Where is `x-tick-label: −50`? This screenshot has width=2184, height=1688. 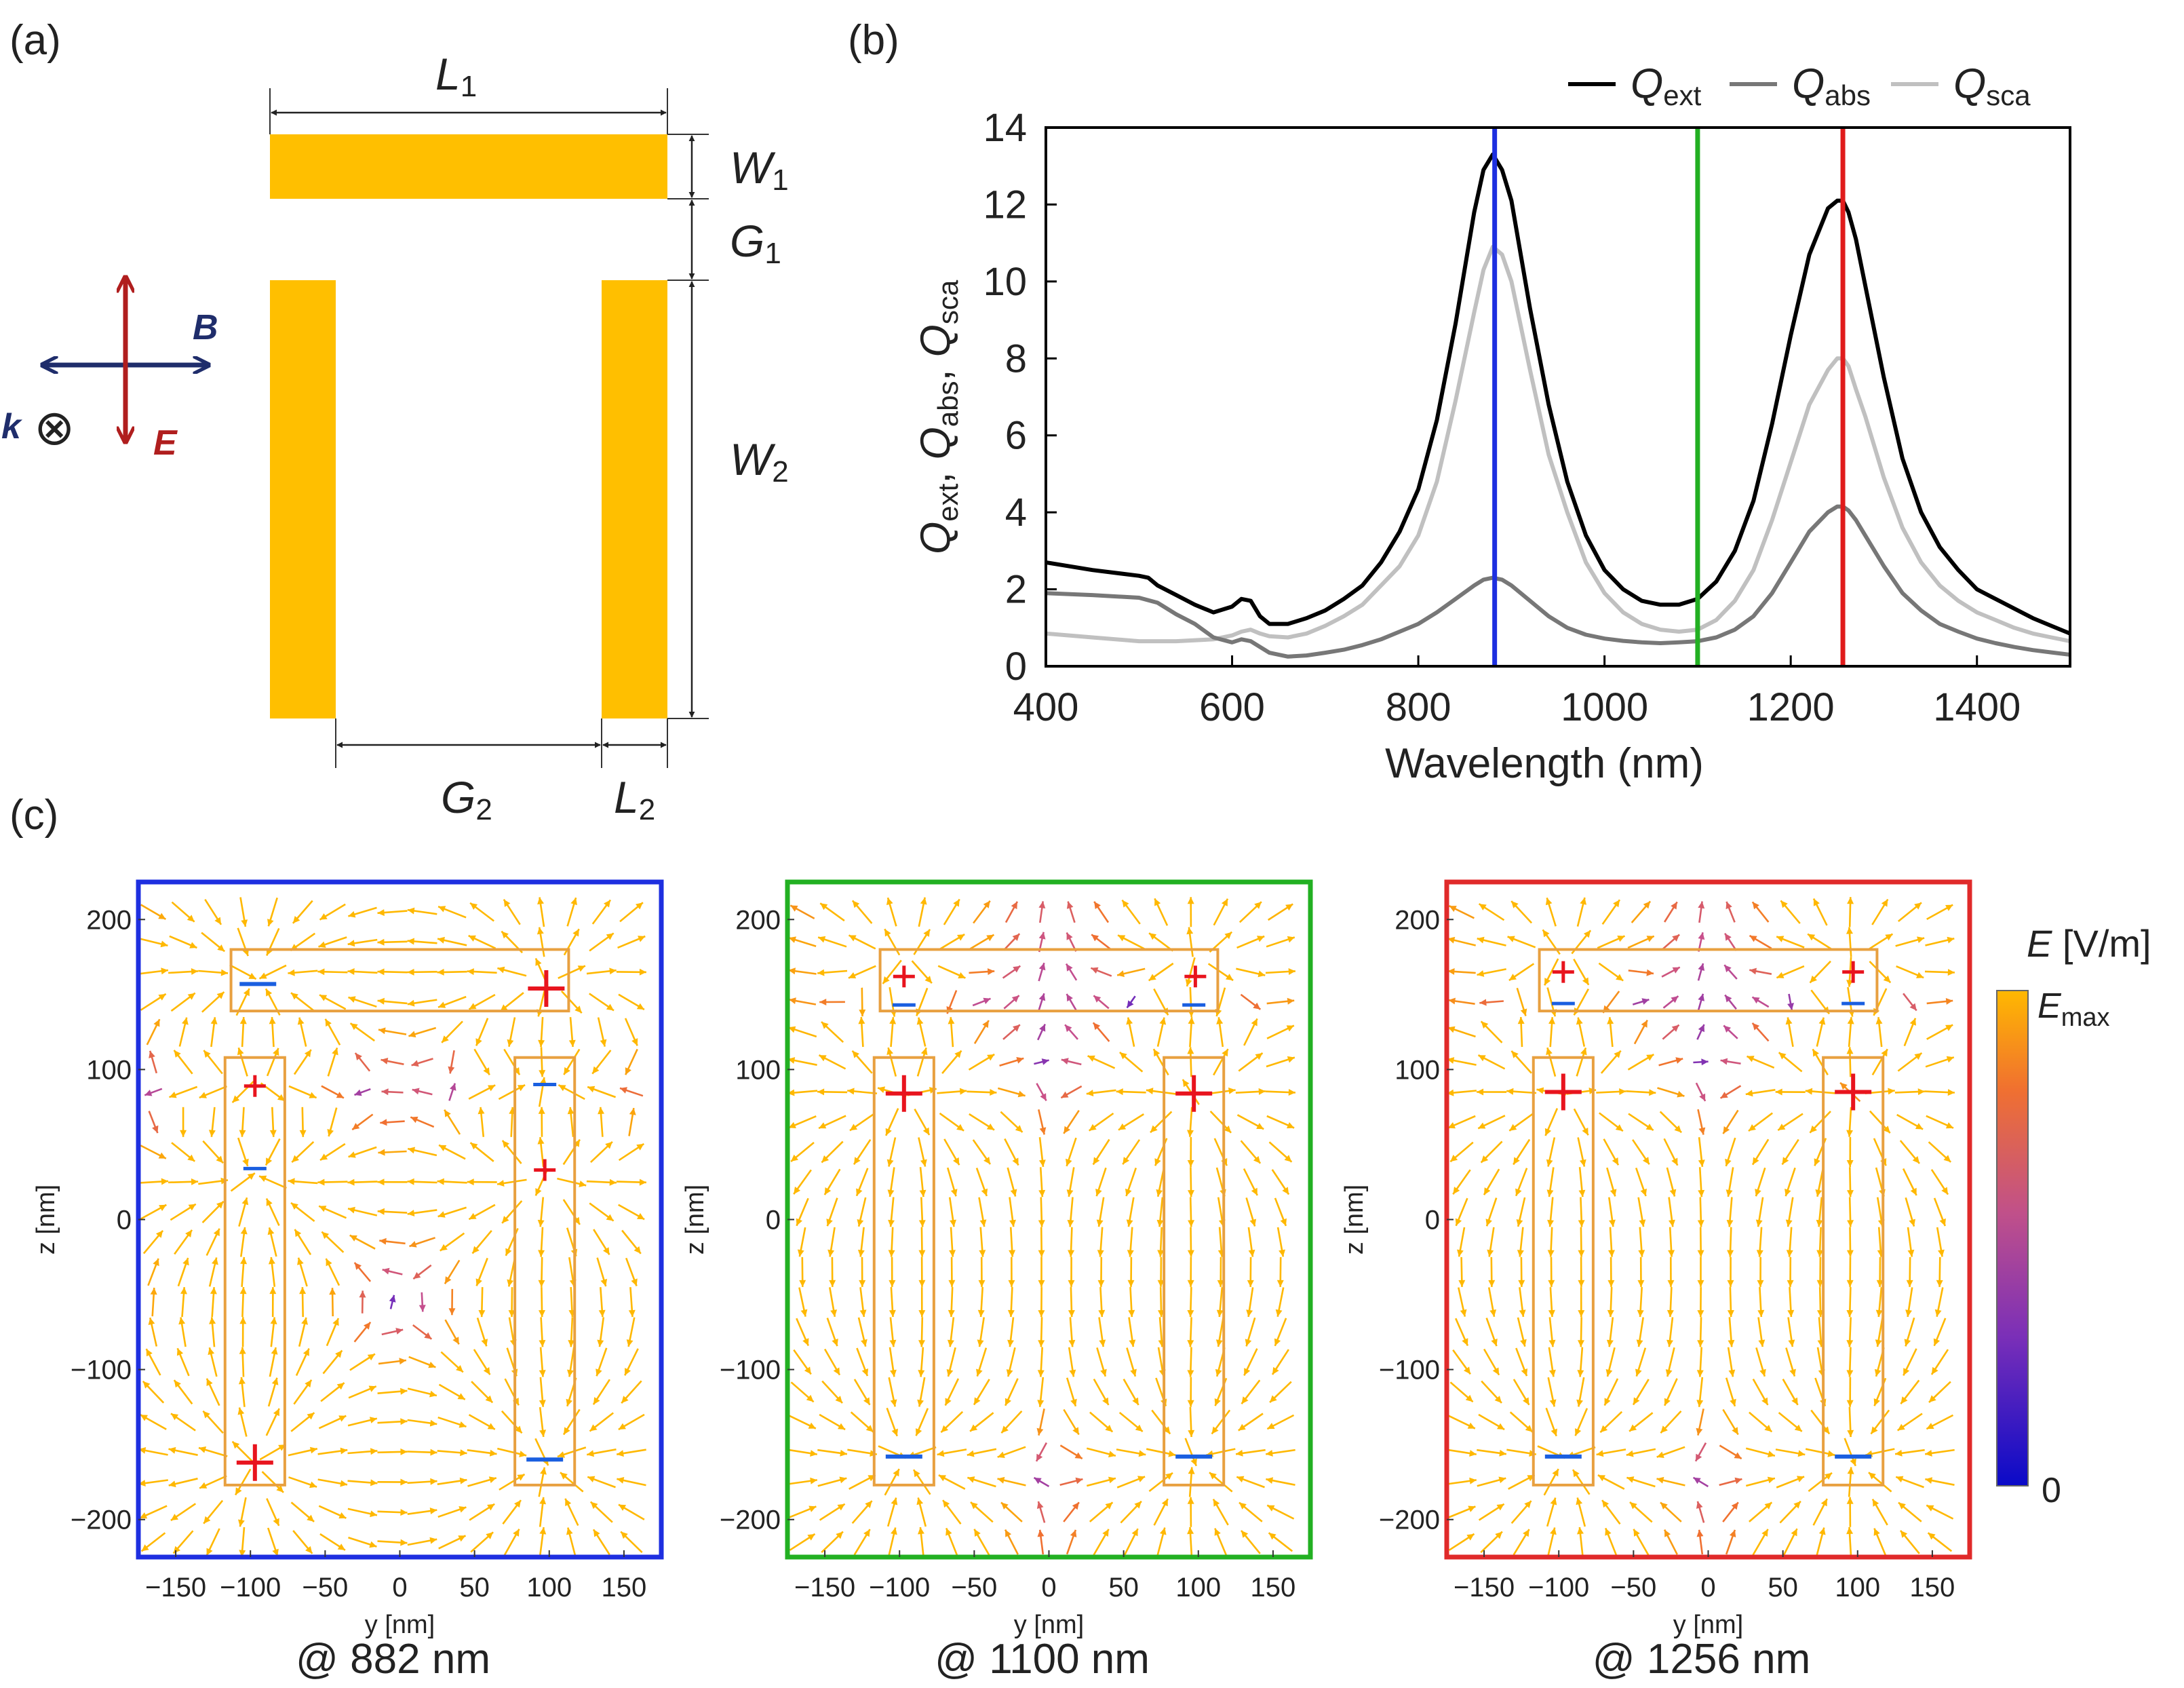 x-tick-label: −50 is located at coordinates (325, 1588).